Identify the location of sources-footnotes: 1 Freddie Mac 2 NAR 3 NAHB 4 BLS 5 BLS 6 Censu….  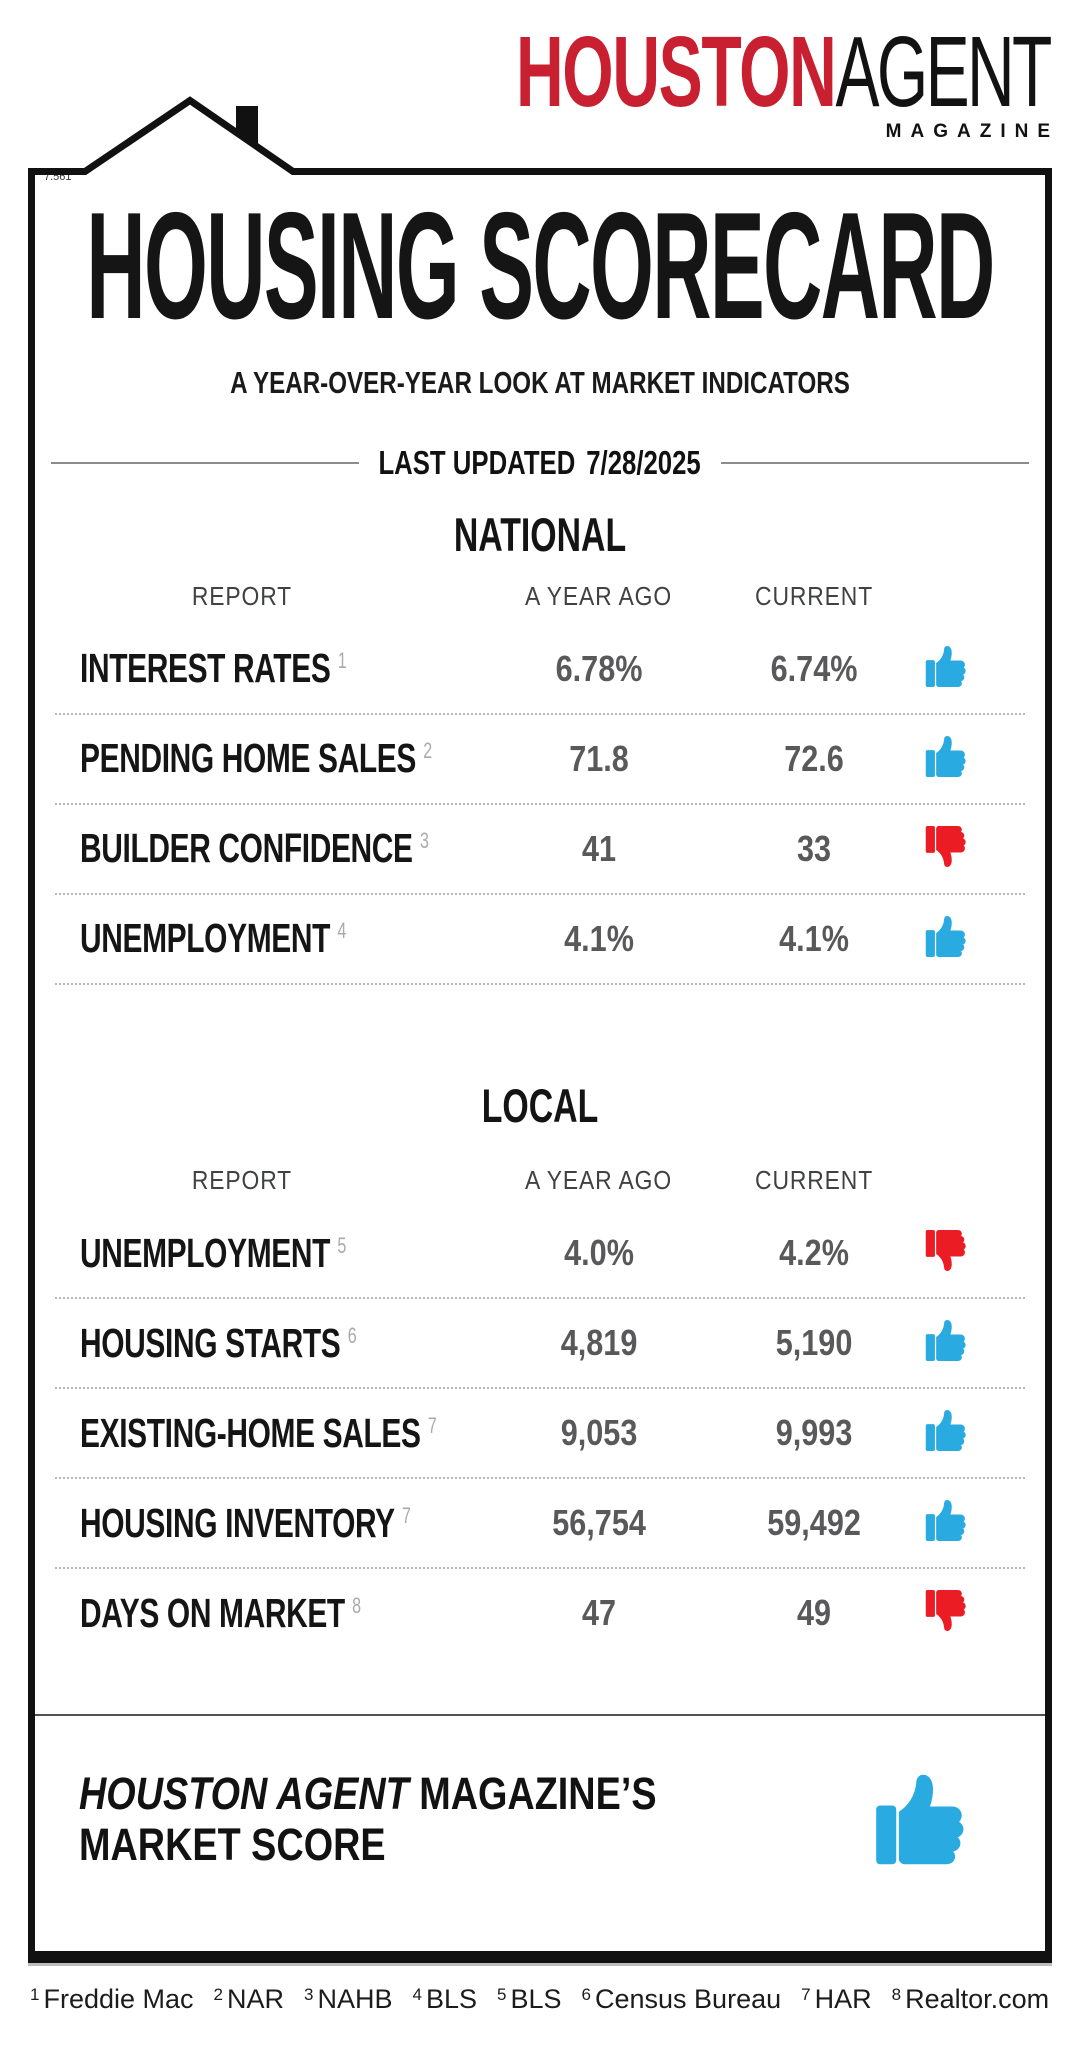
(539, 1999).